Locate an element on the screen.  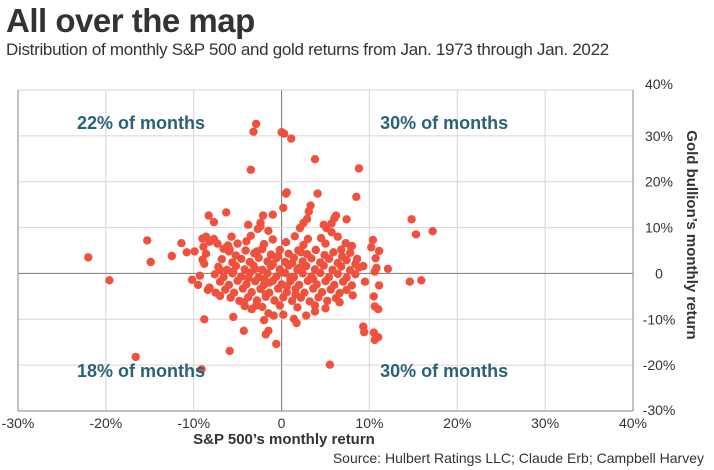
y-tick-label: -30% is located at coordinates (659, 410).